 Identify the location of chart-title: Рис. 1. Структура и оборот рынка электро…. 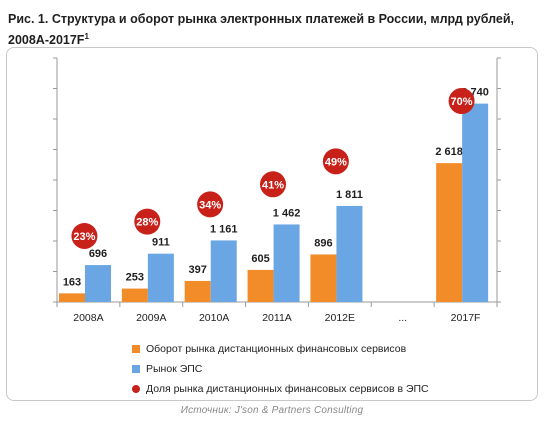
(268, 29).